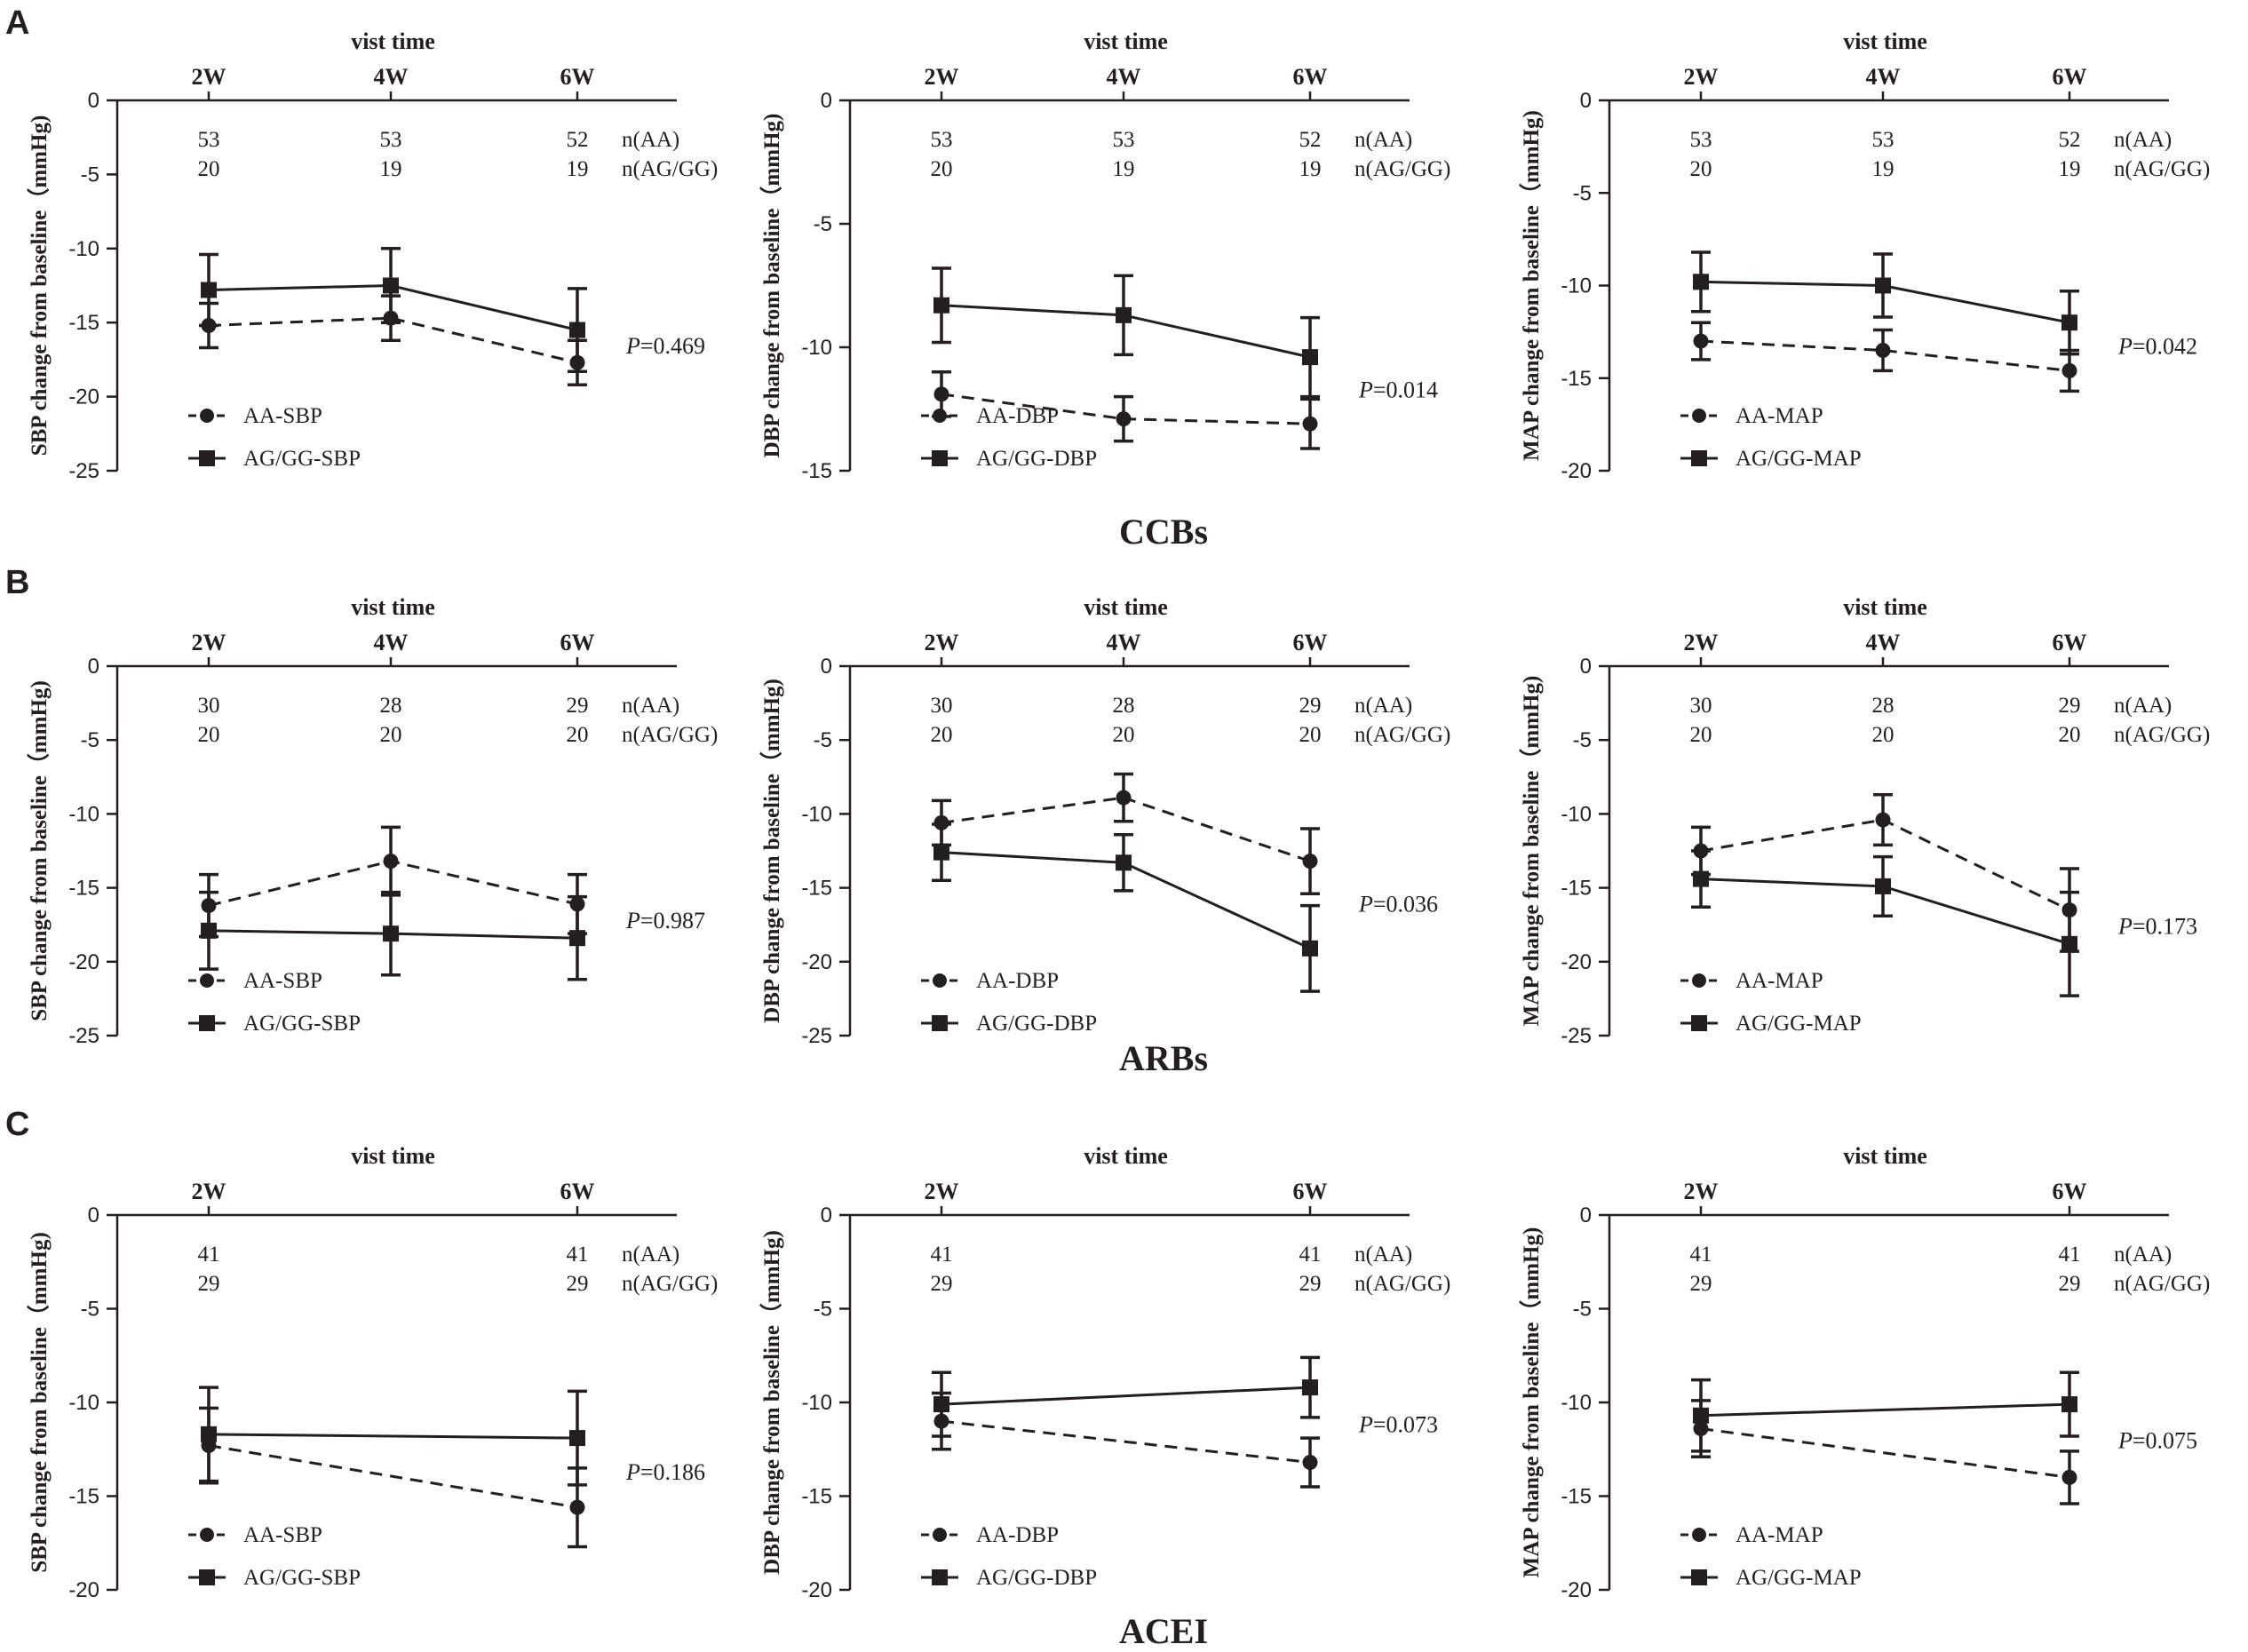 This screenshot has height=1652, width=2248. Describe the element at coordinates (826, 667) in the screenshot. I see `y-tick-label: 0` at that location.